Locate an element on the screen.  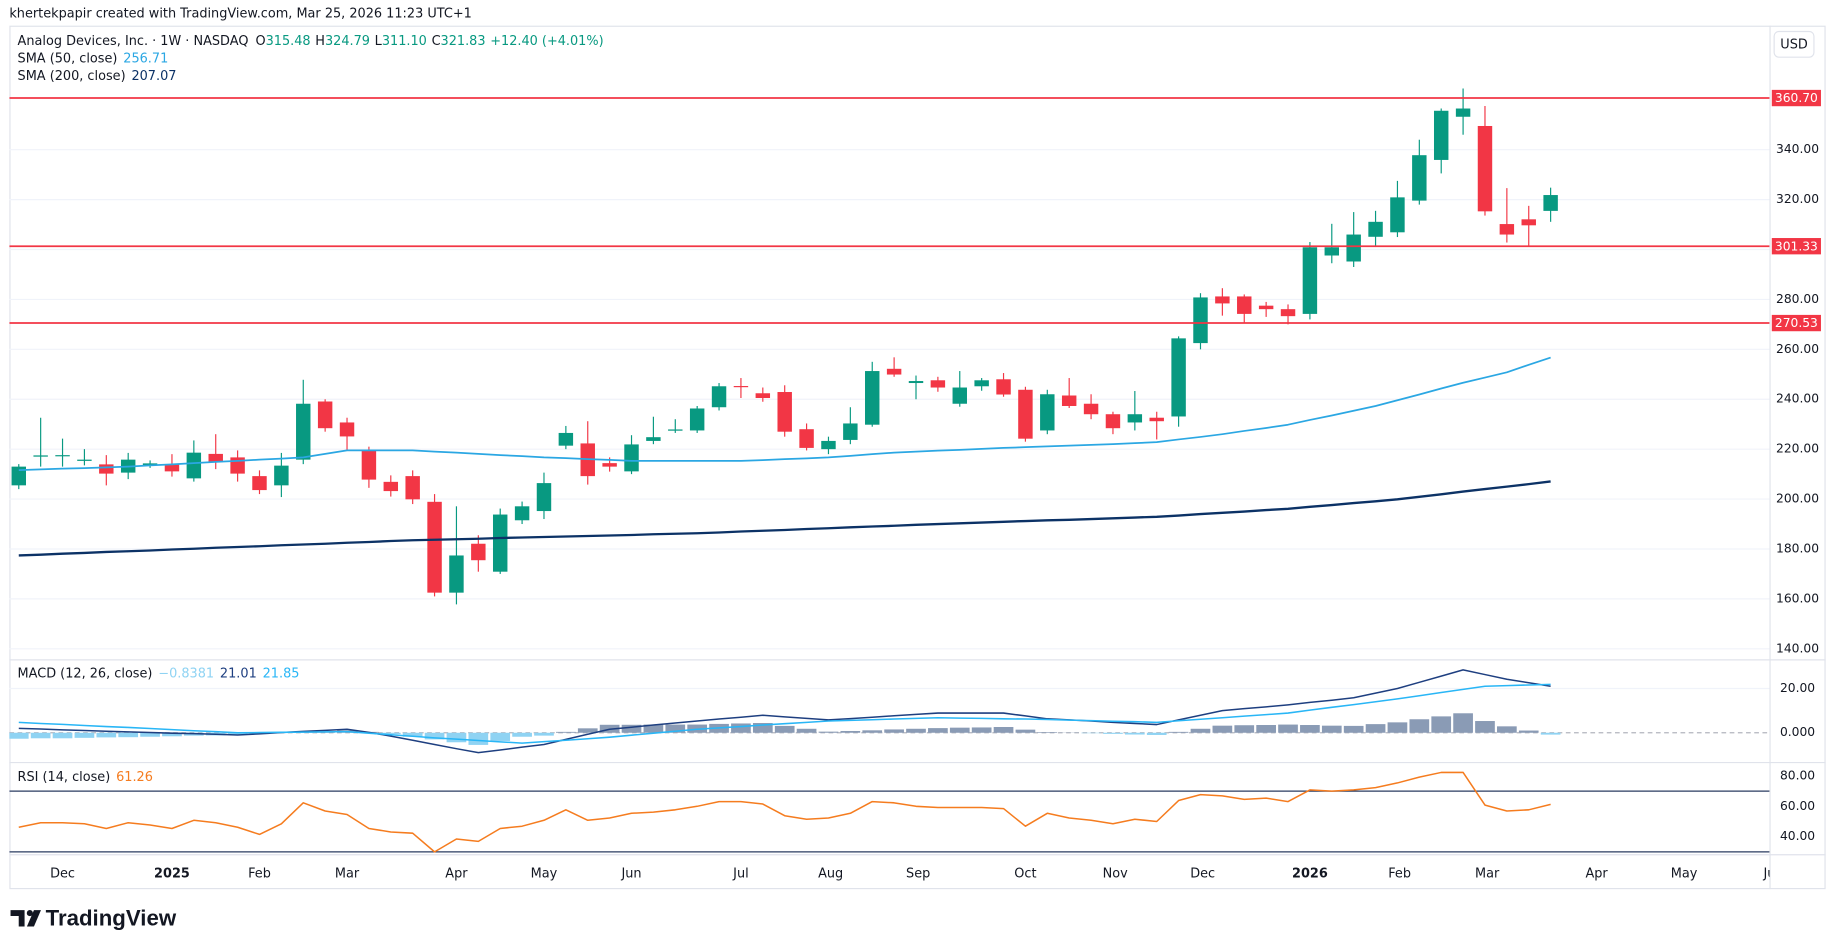
price-badge-label: 270.53 is located at coordinates (1796, 323).